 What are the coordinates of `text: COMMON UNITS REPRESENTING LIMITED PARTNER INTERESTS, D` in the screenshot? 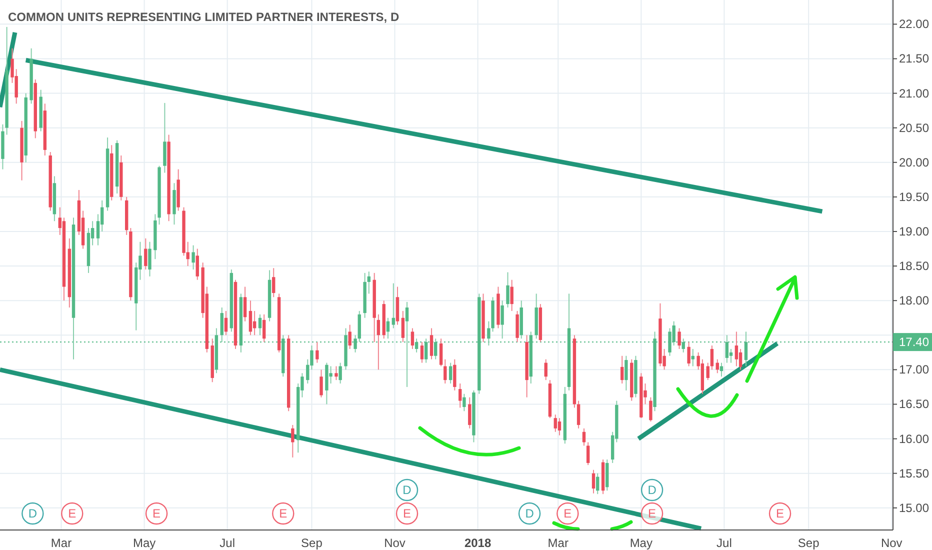 It's located at (204, 17).